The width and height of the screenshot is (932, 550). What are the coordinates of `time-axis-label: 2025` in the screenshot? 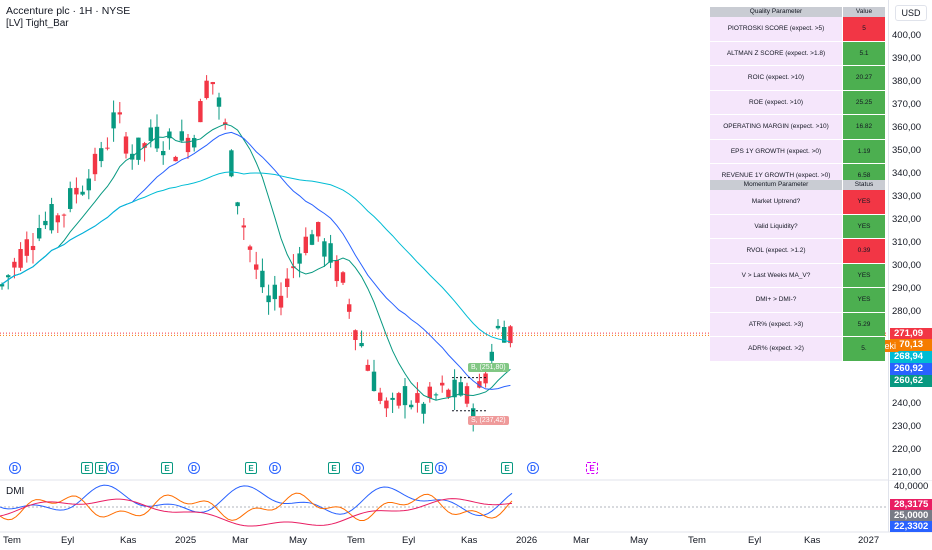 It's located at (186, 540).